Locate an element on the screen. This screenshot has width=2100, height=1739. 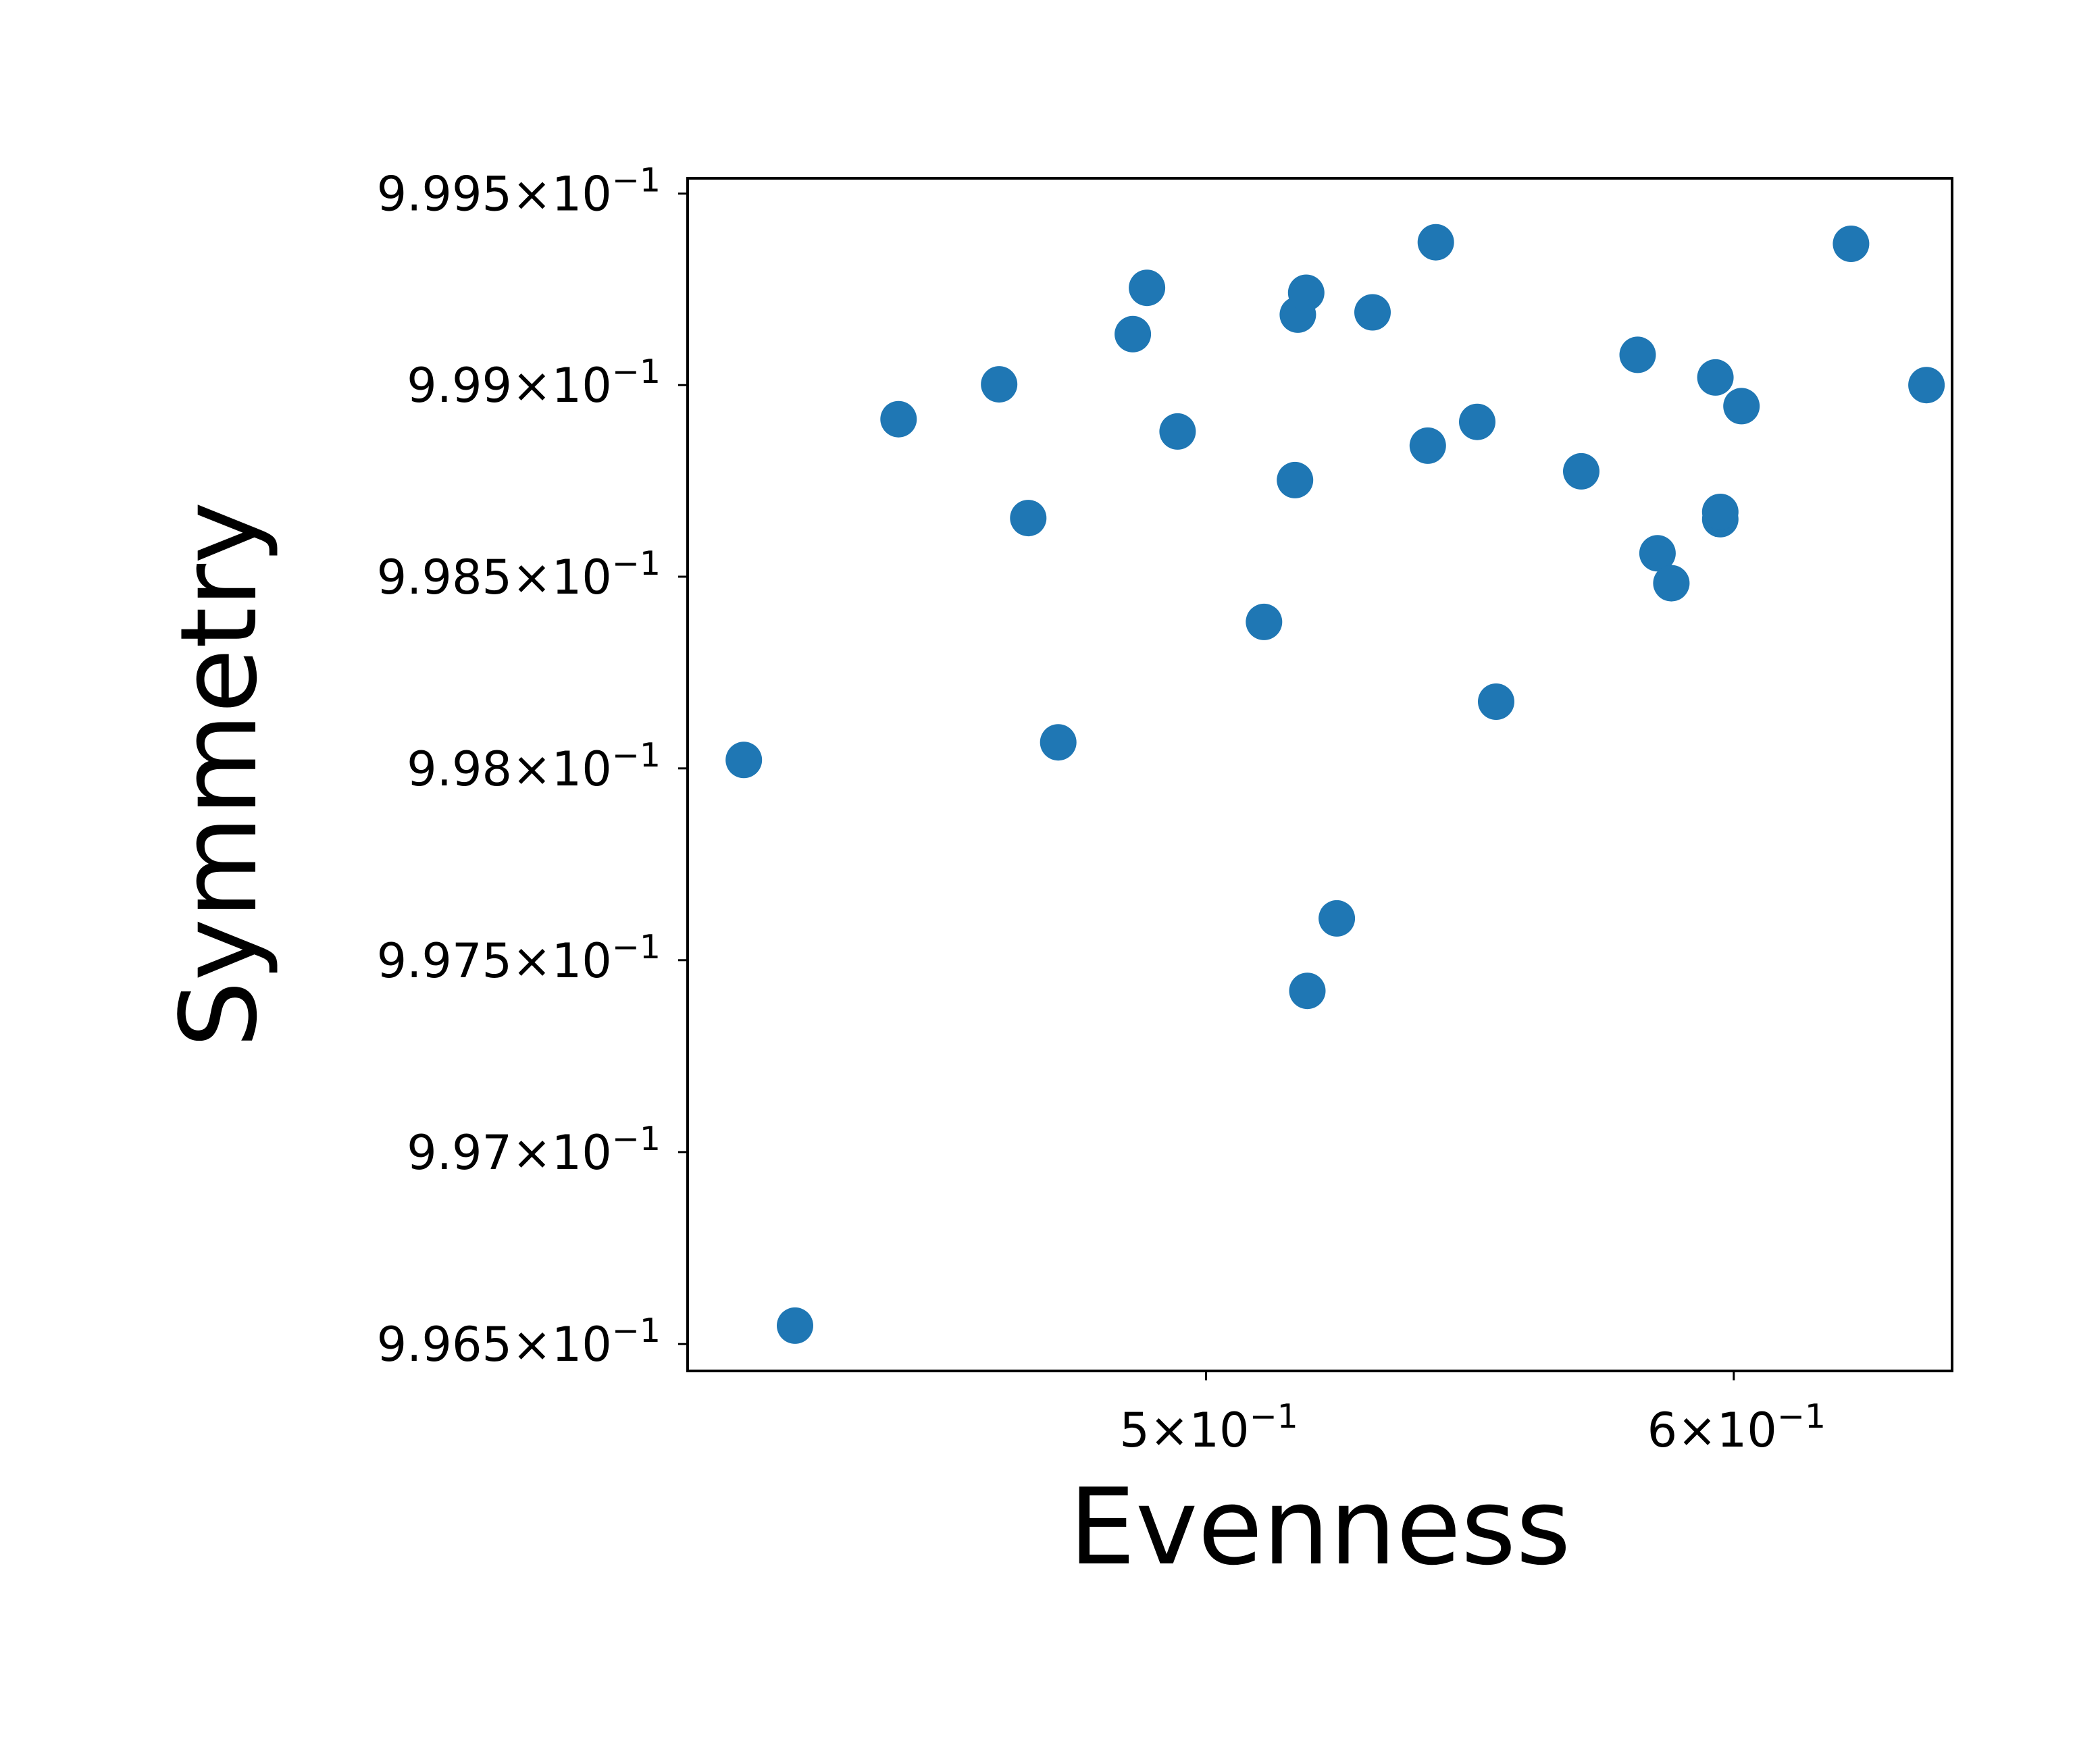
y-tick-label-2: 9.97×10−1 is located at coordinates (534, 1150).